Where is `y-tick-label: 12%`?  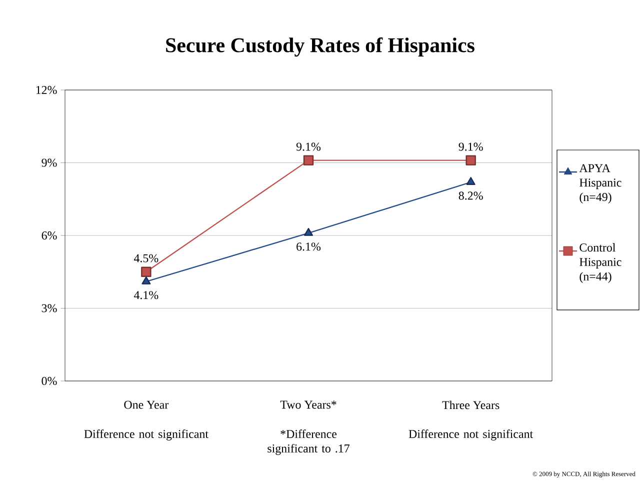
y-tick-label: 12% is located at coordinates (46, 90).